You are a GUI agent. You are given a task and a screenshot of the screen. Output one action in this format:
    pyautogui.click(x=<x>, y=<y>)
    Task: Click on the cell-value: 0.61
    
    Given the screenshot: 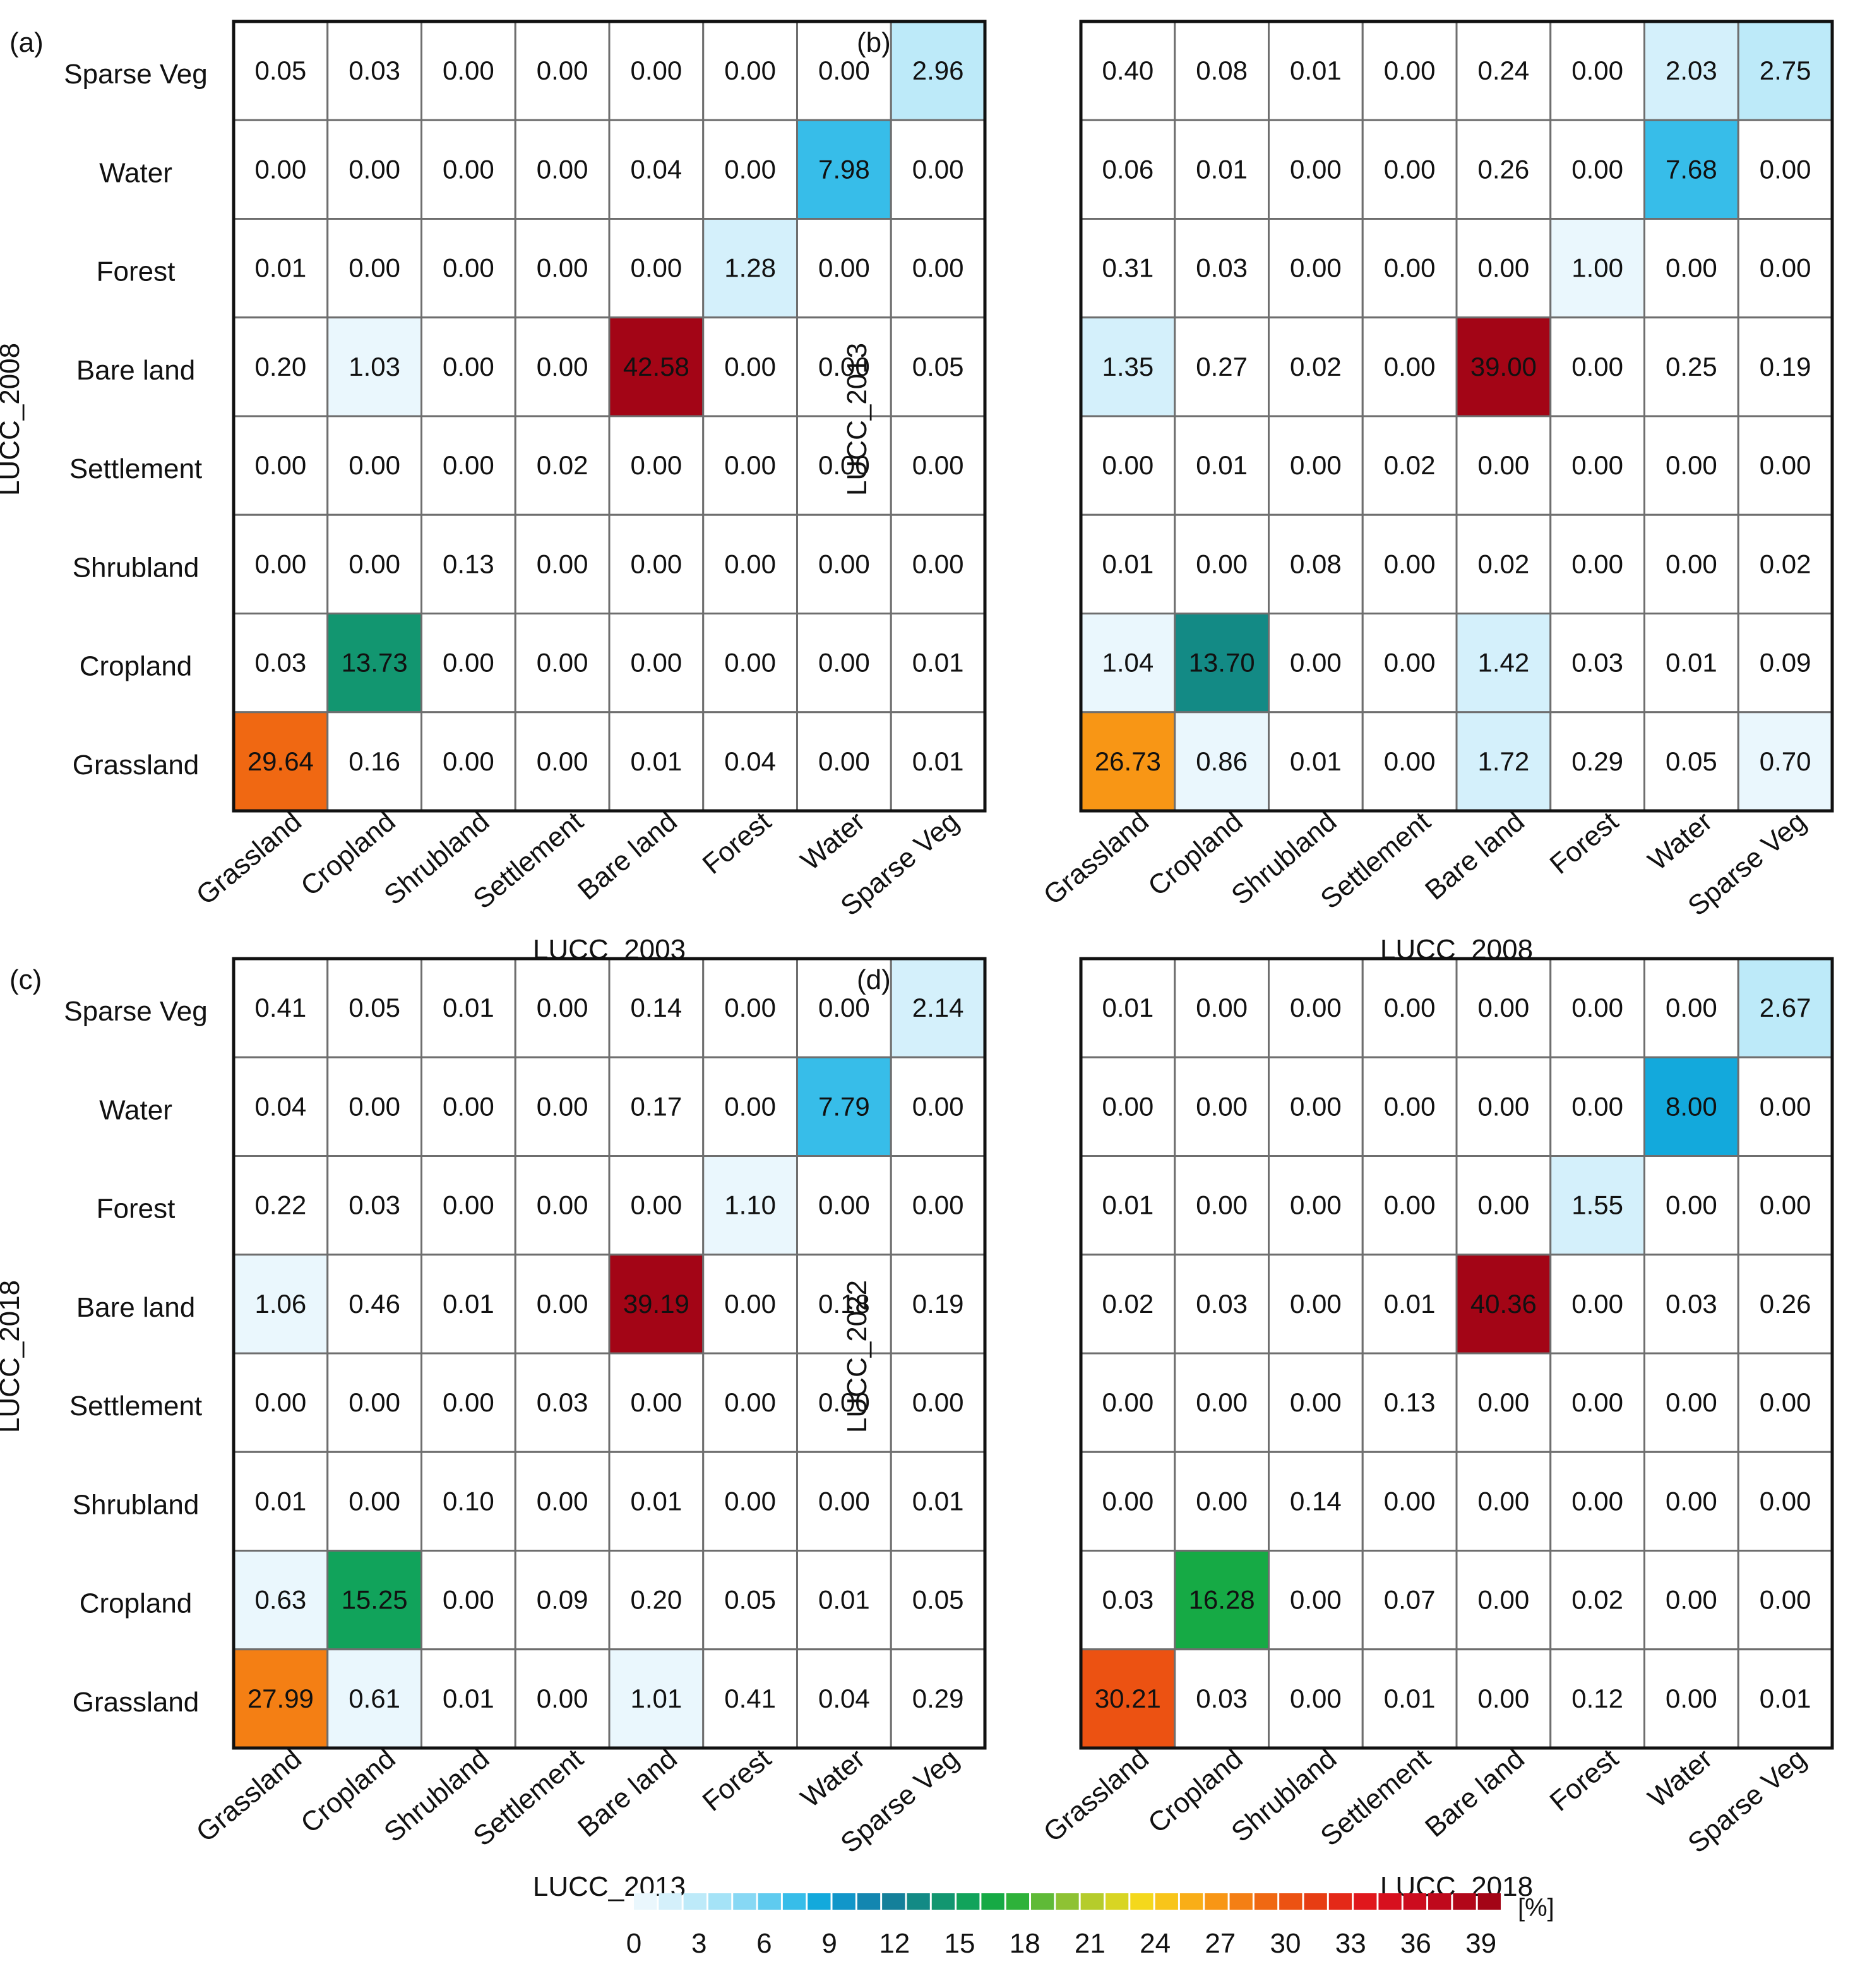 What is the action you would take?
    pyautogui.click(x=375, y=1698)
    